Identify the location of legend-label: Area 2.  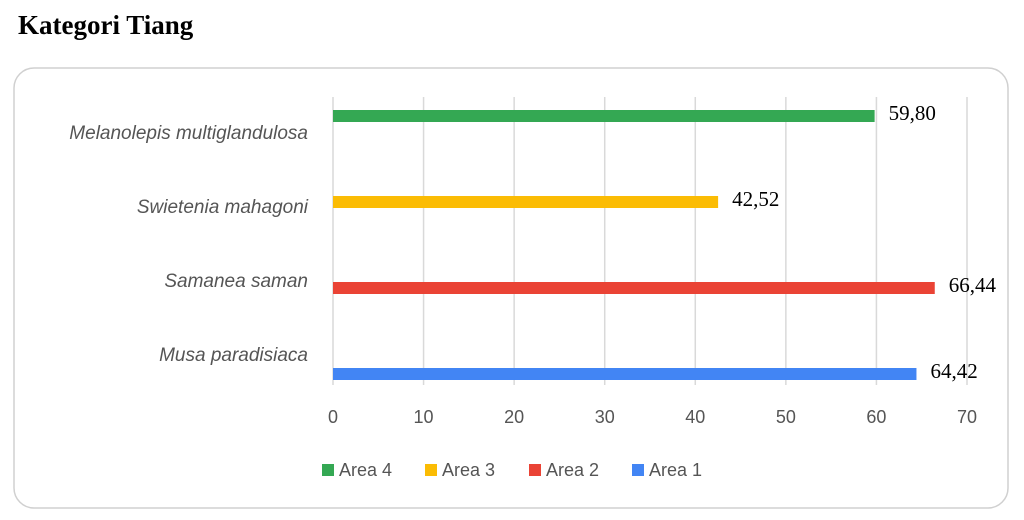
(572, 470).